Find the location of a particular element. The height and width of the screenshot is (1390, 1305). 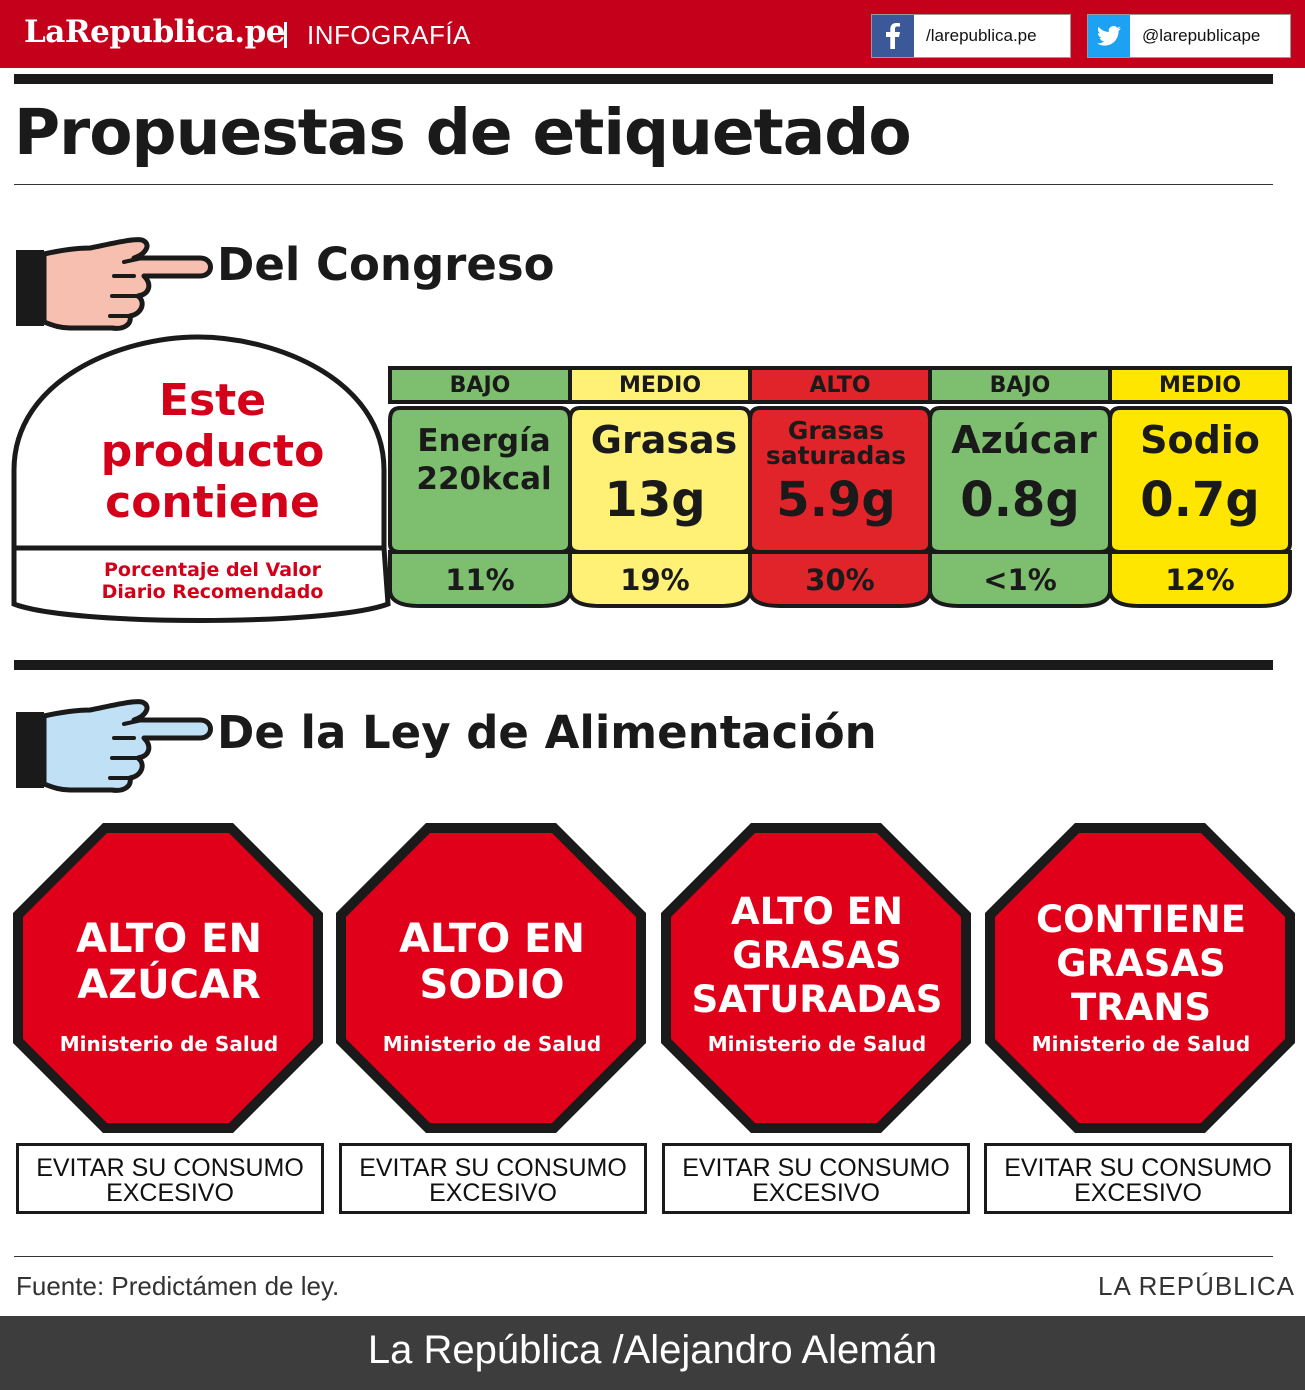

twitter-link: @larepublicape is located at coordinates (1189, 36).